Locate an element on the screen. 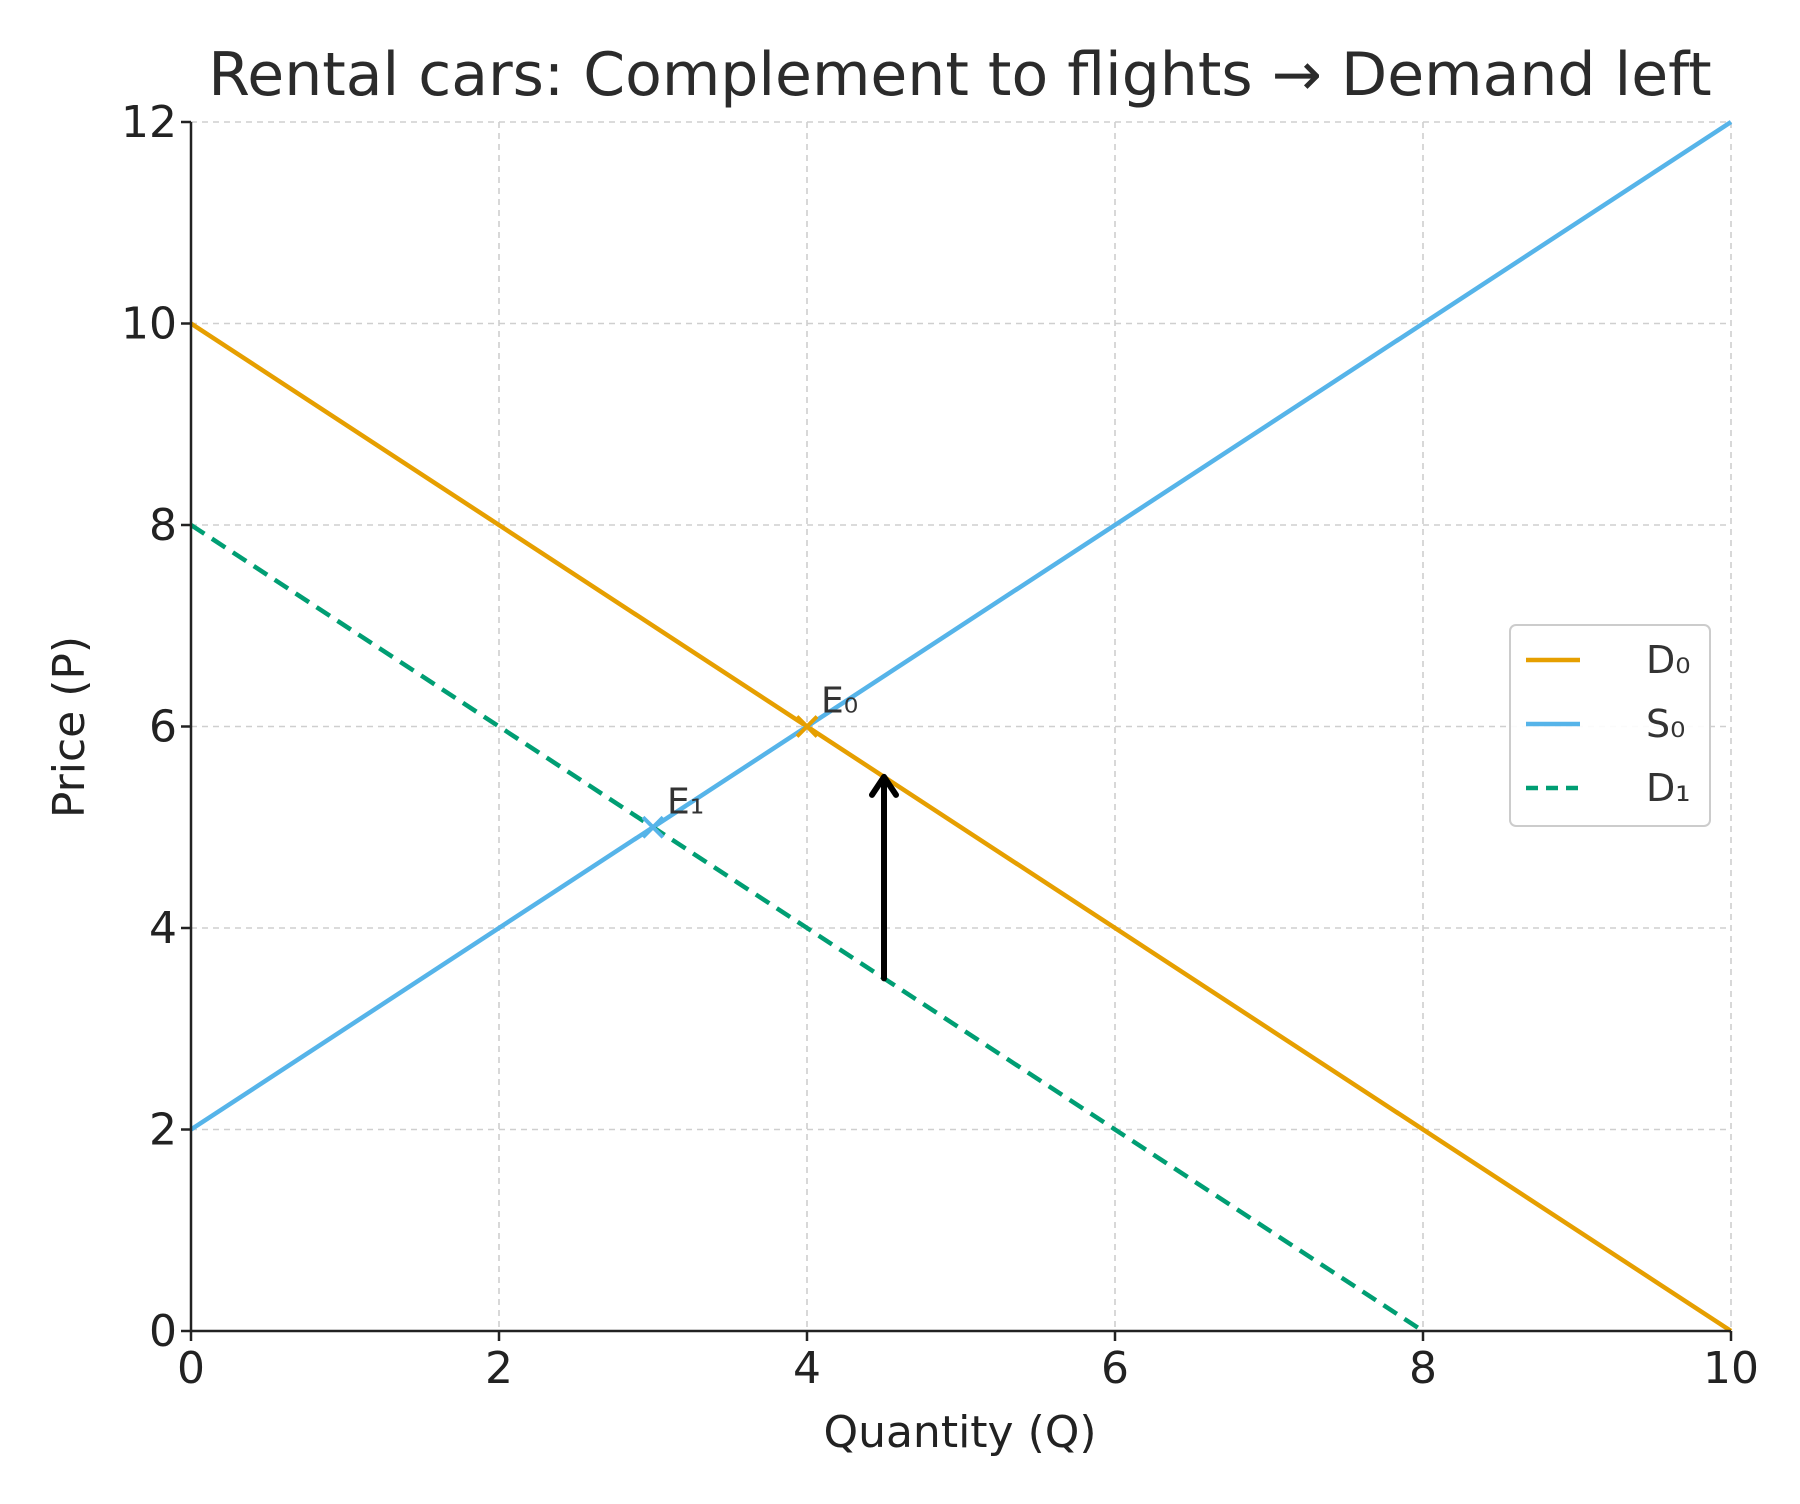 Image resolution: width=1800 pixels, height=1504 pixels. legend-box is located at coordinates (1610, 725).